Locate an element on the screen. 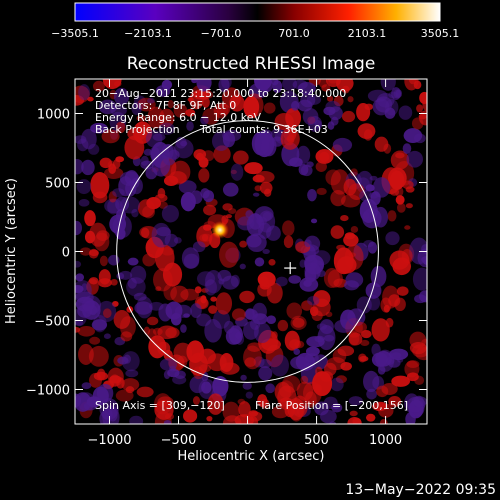 Image resolution: width=500 pixels, height=500 pixels. y-tick-label: 500 is located at coordinates (57, 184).